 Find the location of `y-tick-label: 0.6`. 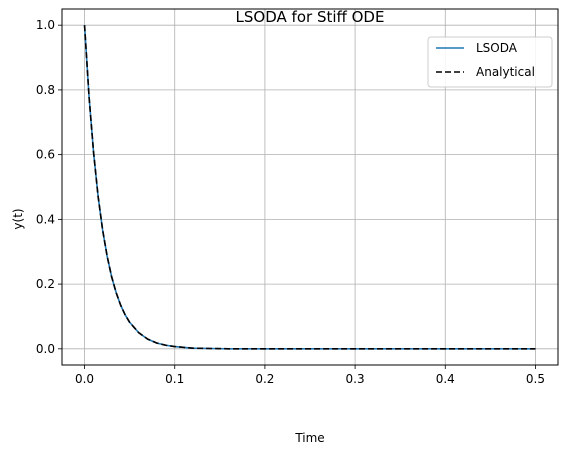

y-tick-label: 0.6 is located at coordinates (45, 155).